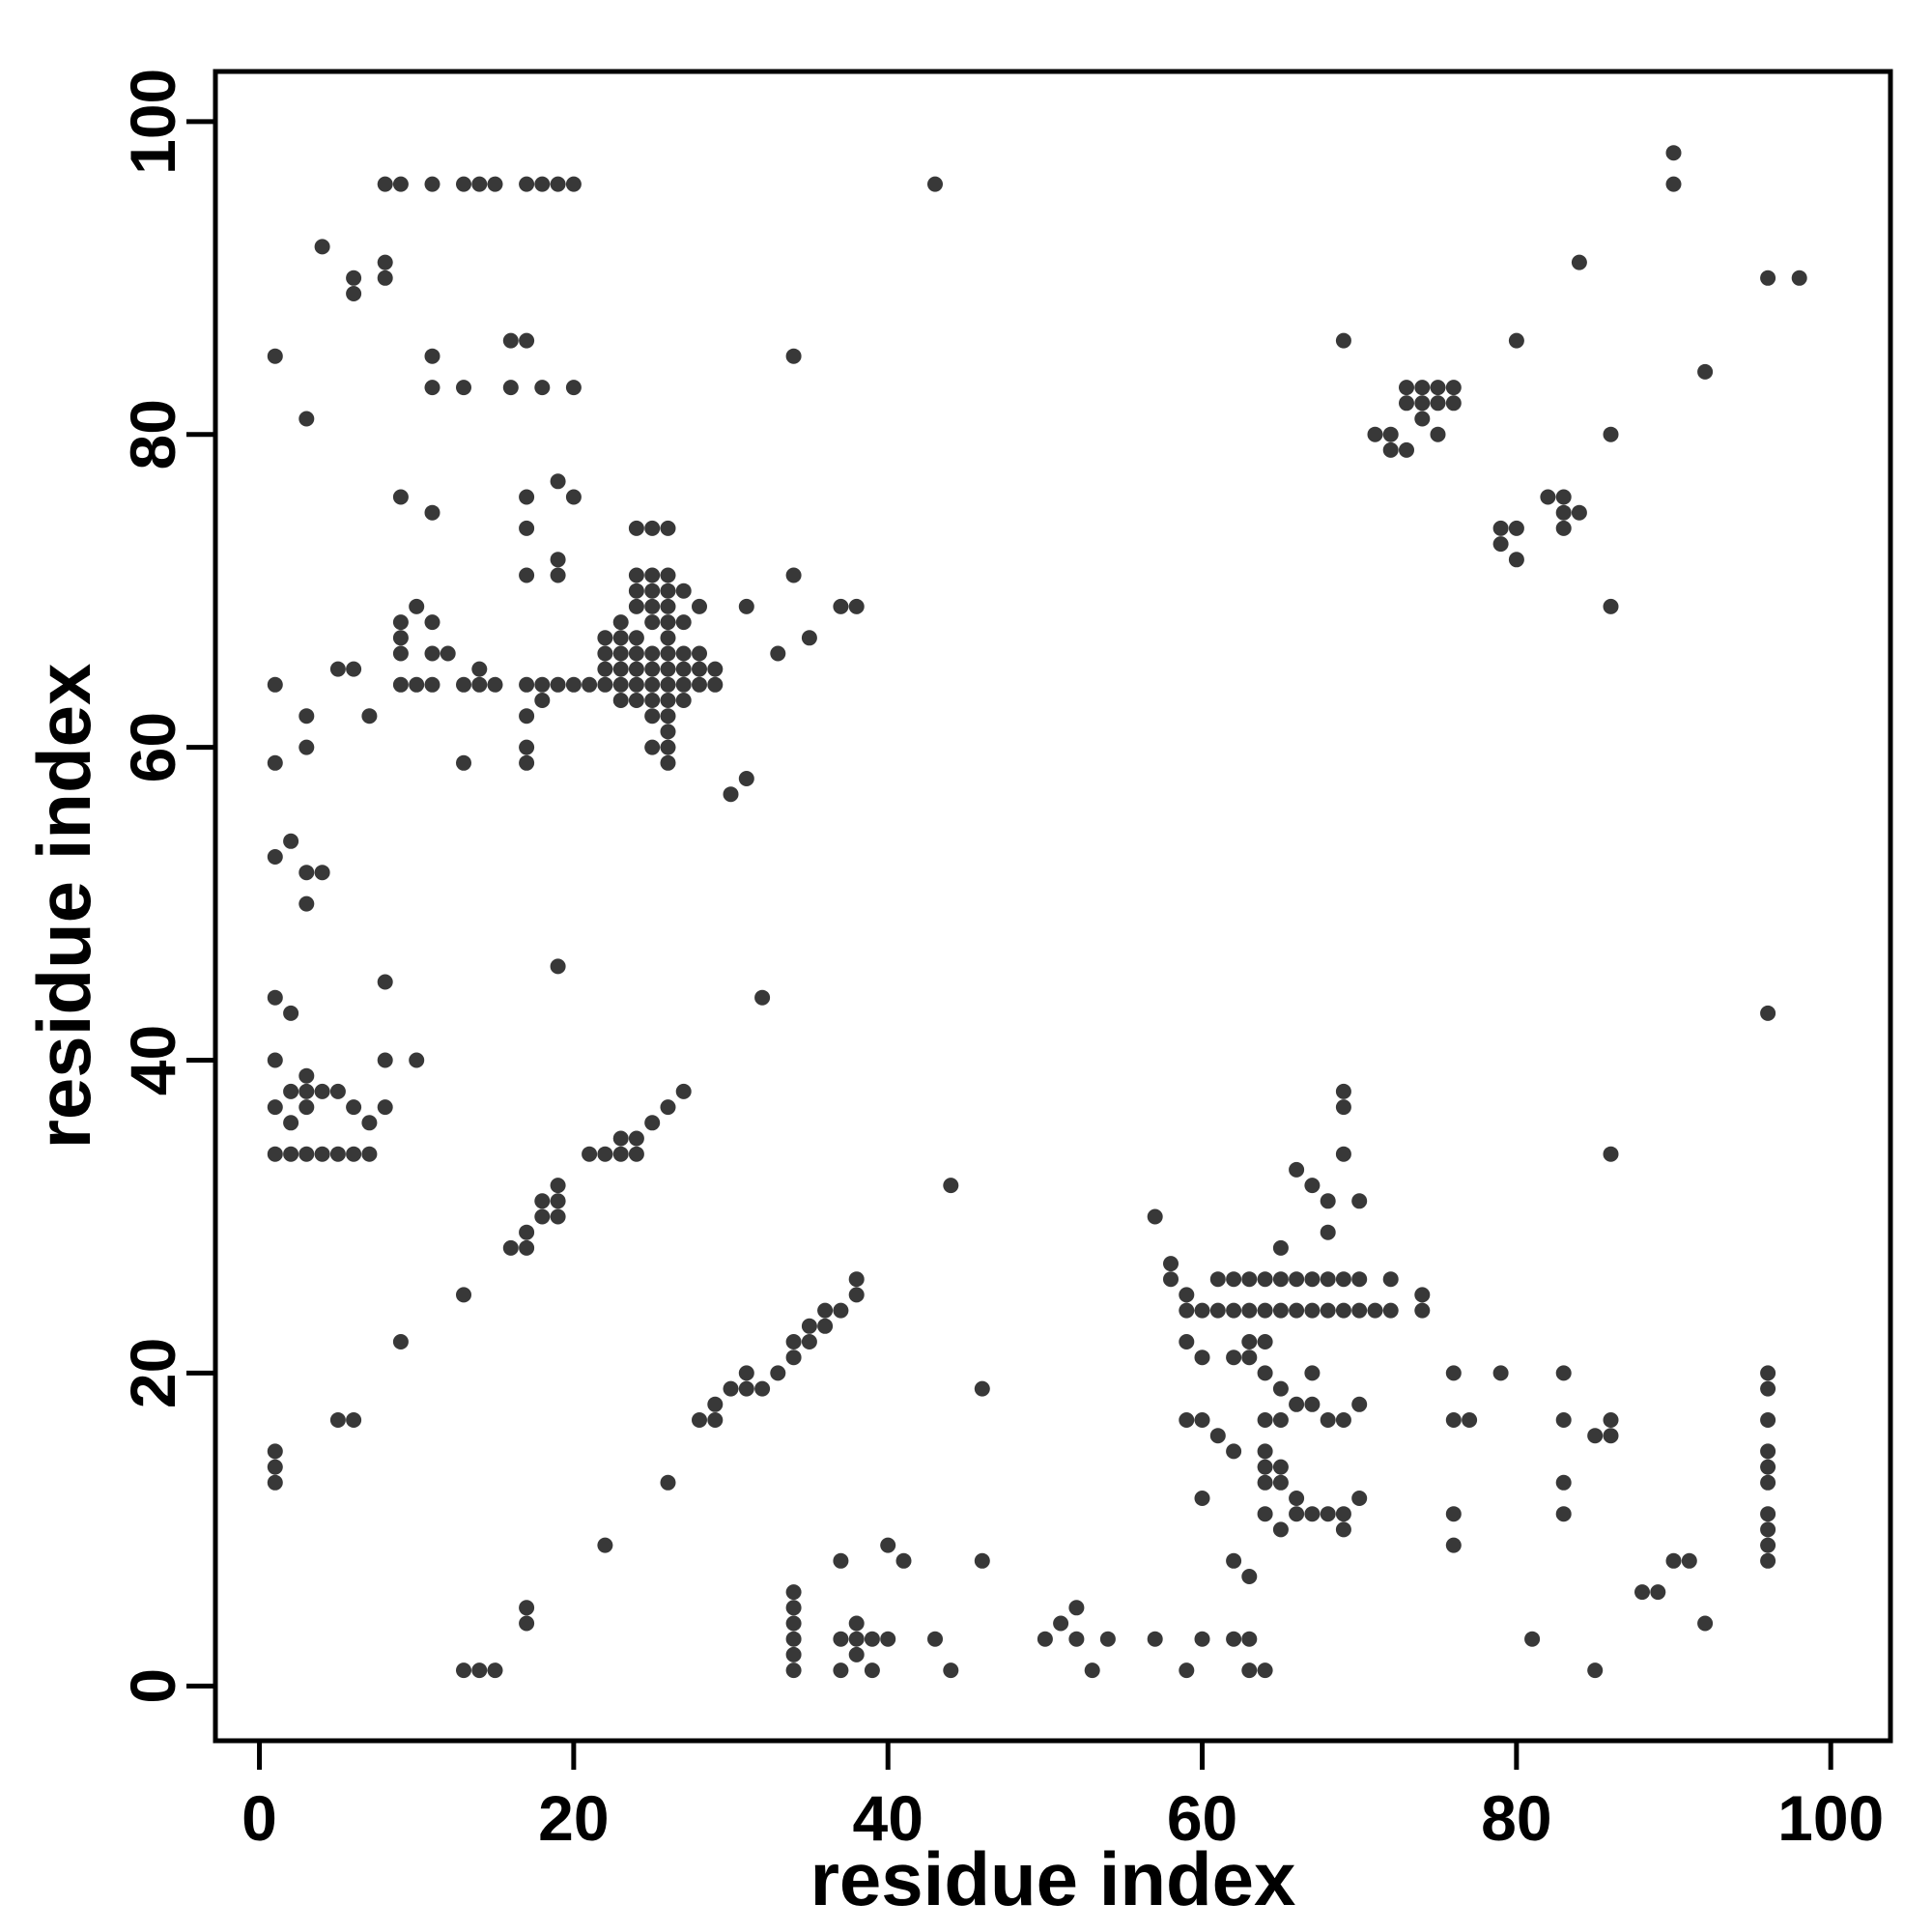 This screenshot has width=1932, height=1932. Describe the element at coordinates (259, 1818) in the screenshot. I see `x-tick-label: 0` at that location.